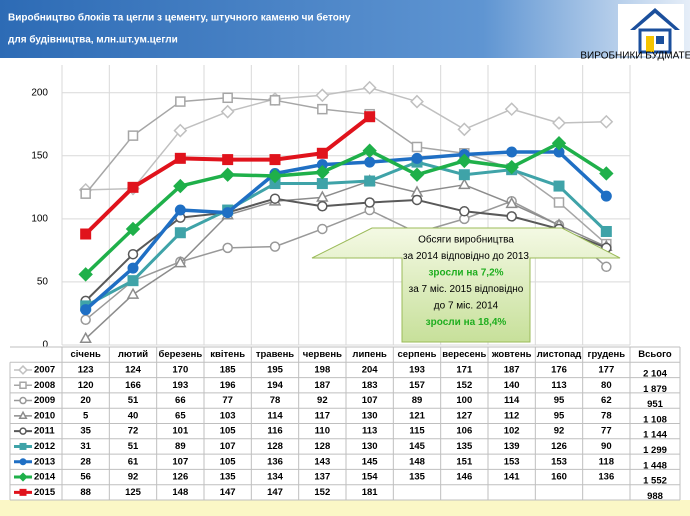 This screenshot has width=690, height=516. What do you see at coordinates (559, 415) in the screenshot?
I see `table-value: 95` at bounding box center [559, 415].